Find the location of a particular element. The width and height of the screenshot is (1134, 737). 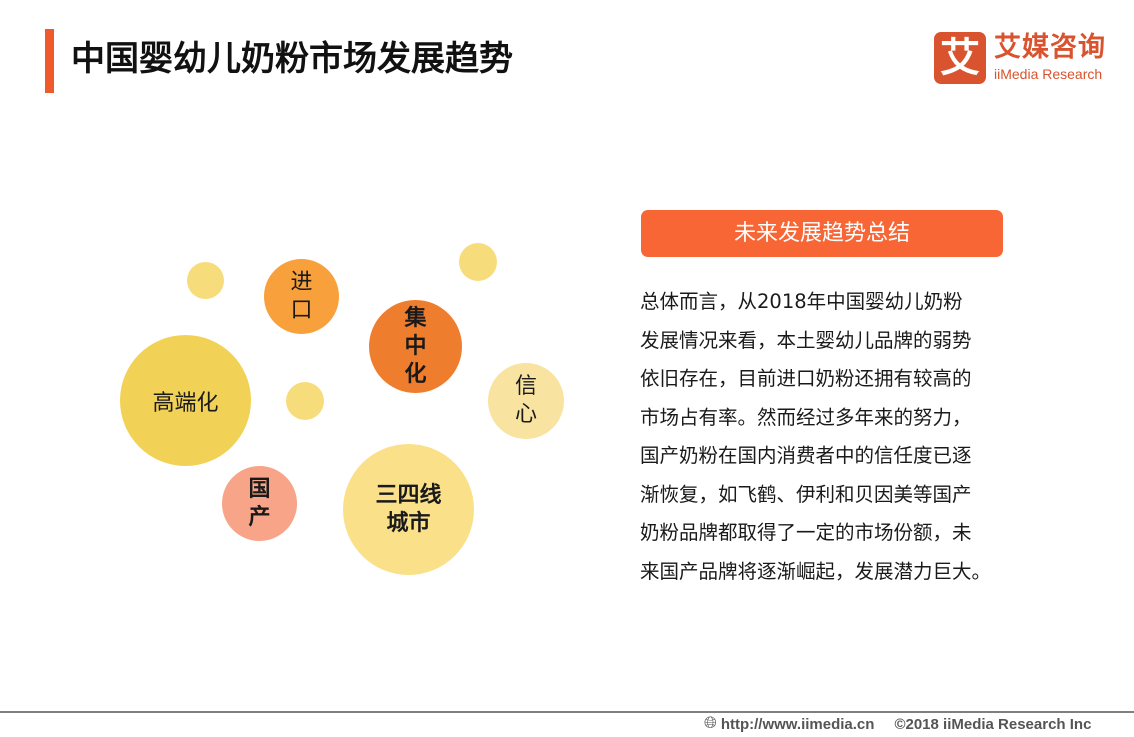

bubble-label: 化 is located at coordinates (415, 374).